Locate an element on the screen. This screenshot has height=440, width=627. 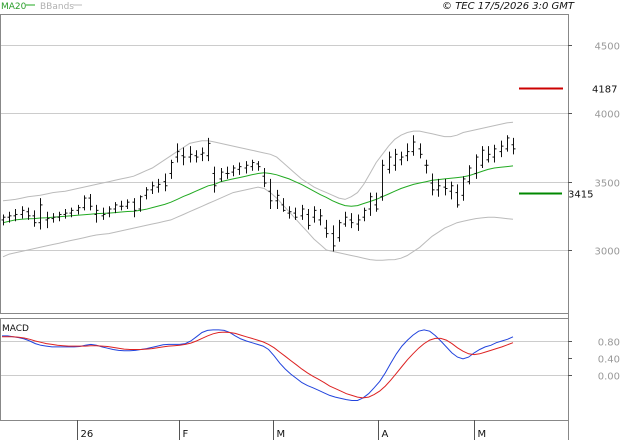
ytick-label-4500: 4500 is located at coordinates (607, 47).